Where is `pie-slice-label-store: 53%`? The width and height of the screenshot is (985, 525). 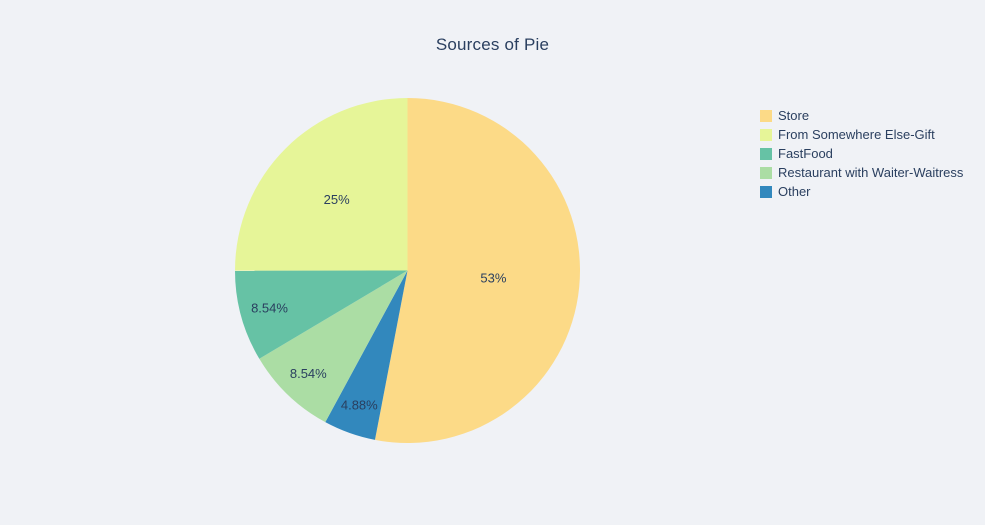 pie-slice-label-store: 53% is located at coordinates (493, 278).